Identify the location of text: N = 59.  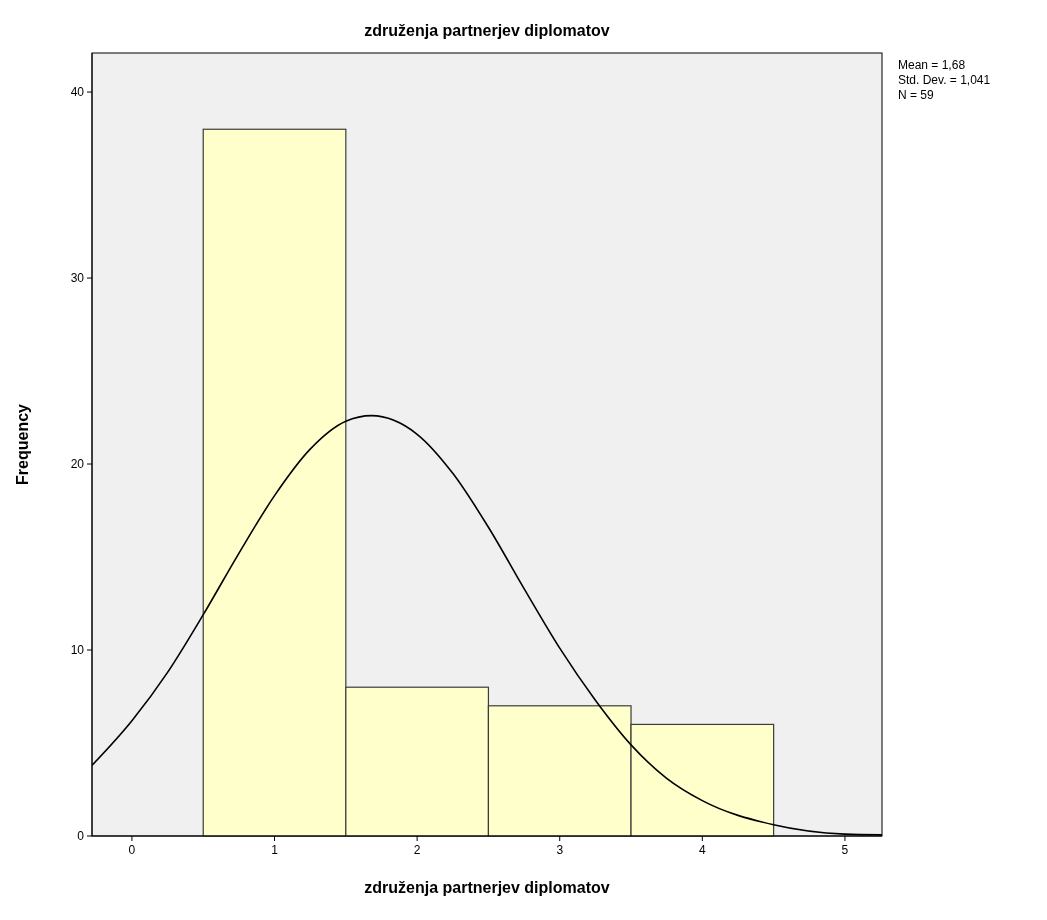
(916, 95).